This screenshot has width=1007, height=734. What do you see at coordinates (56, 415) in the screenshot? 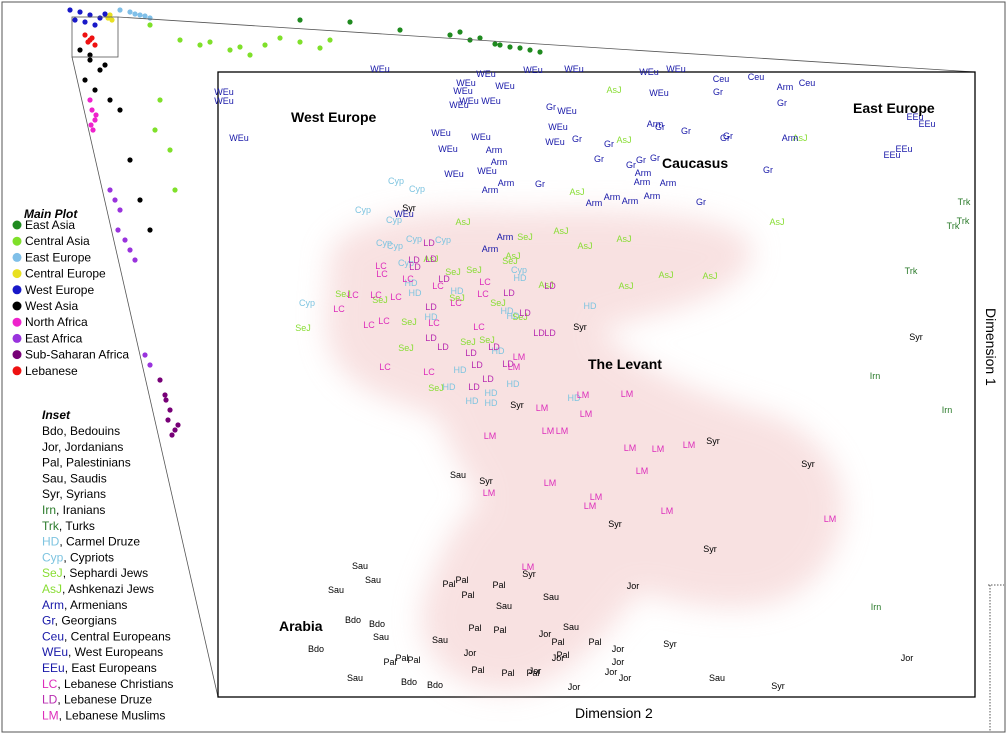
I see `inset-legend-title: Inset` at bounding box center [56, 415].